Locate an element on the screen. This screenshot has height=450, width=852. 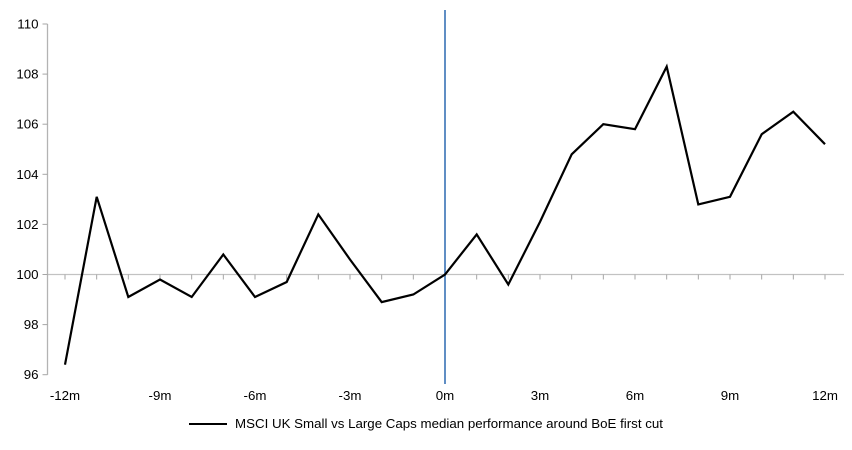
y-axis-tick-label: 108 is located at coordinates (27, 74).